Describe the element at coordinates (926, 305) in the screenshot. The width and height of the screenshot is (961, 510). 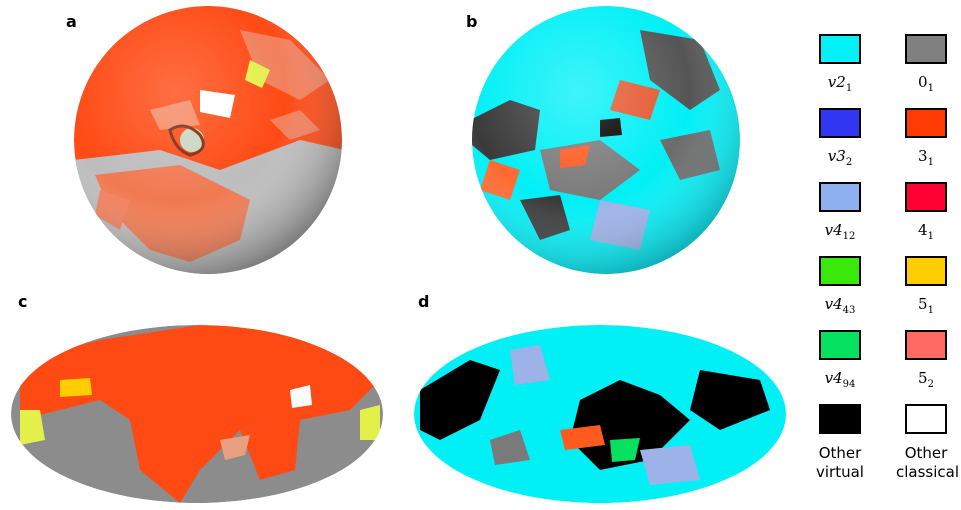
I see `legend-label: 51` at that location.